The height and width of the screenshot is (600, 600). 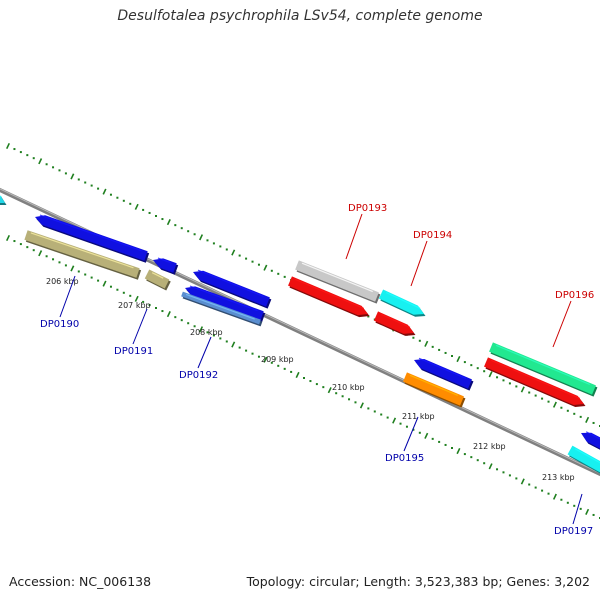 I want to click on gene-arrow-dp0193, so click(x=329, y=297).